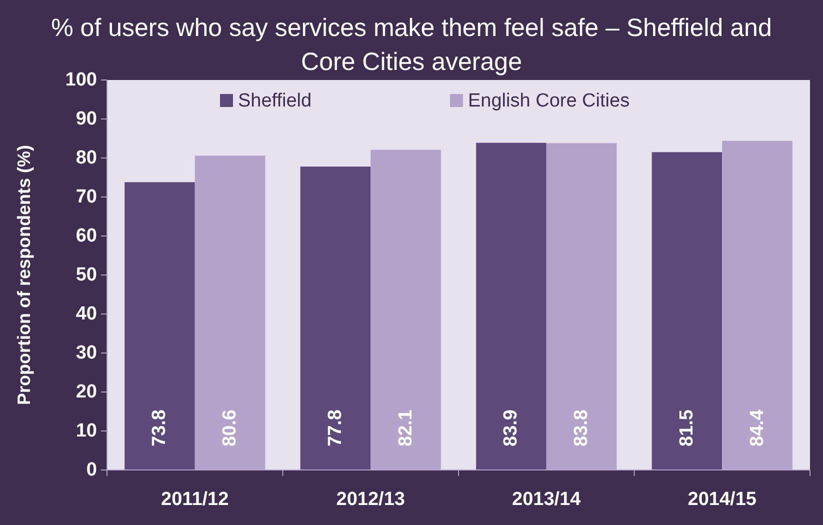 This screenshot has height=525, width=823. I want to click on y-tick-label: 20, so click(86, 392).